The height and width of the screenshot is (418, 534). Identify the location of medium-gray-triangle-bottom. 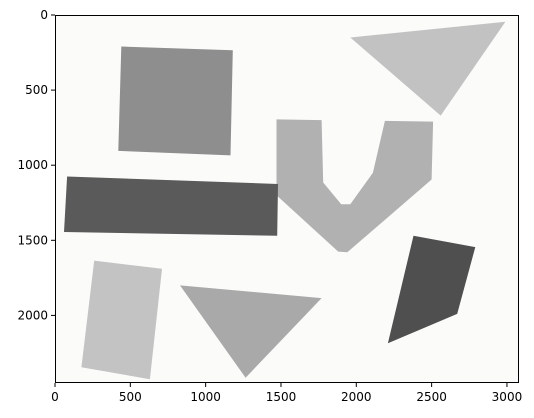
(251, 331).